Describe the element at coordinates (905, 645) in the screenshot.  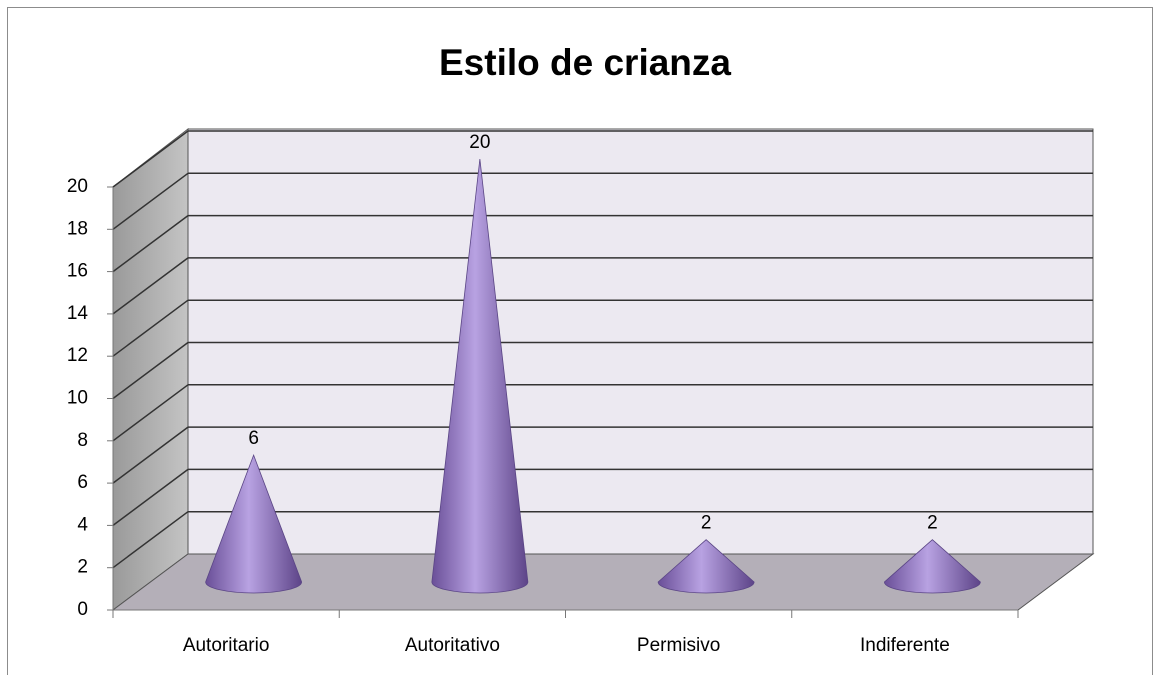
I see `x-tick-label: Indiferente` at that location.